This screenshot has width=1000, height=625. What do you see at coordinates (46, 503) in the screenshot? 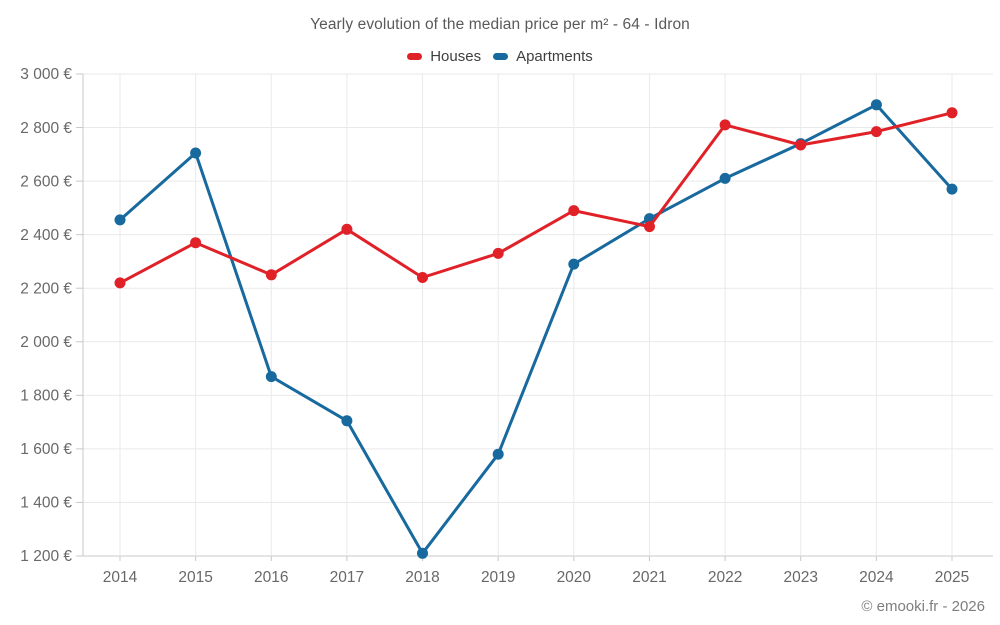
I see `y-tick-label: 1 400 €` at bounding box center [46, 503].